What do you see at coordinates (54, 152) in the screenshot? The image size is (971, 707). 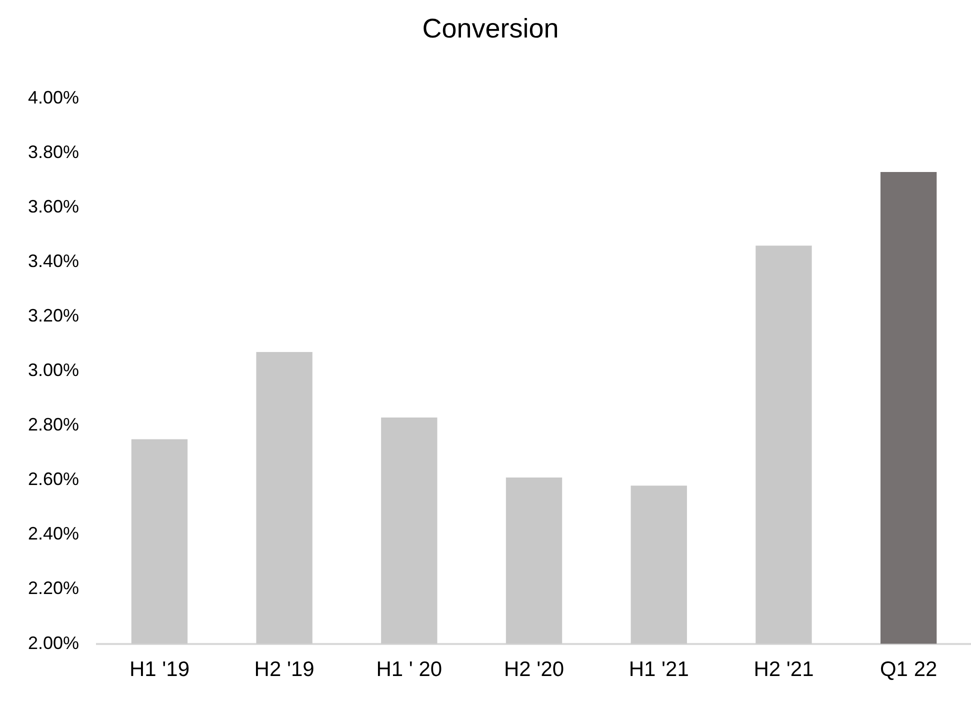 I see `y-tick-label: 3.80%` at bounding box center [54, 152].